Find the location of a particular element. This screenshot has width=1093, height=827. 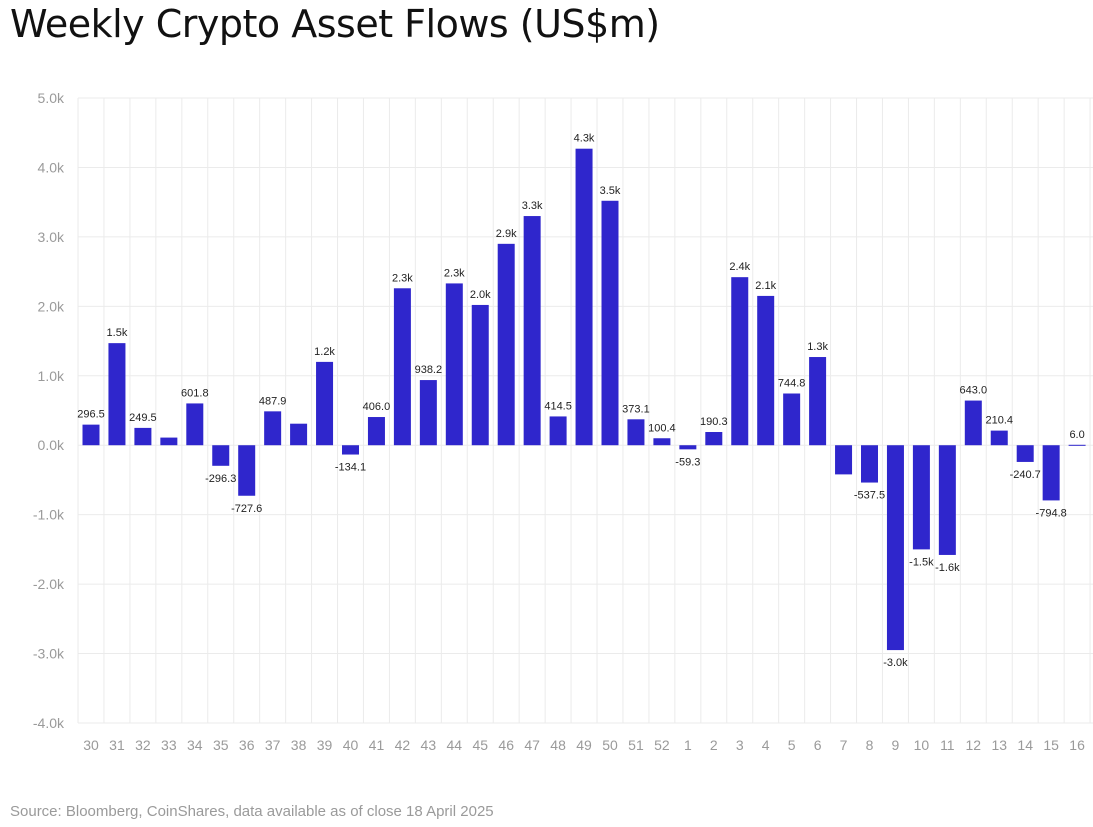

data-label: -1.5k is located at coordinates (921, 562).